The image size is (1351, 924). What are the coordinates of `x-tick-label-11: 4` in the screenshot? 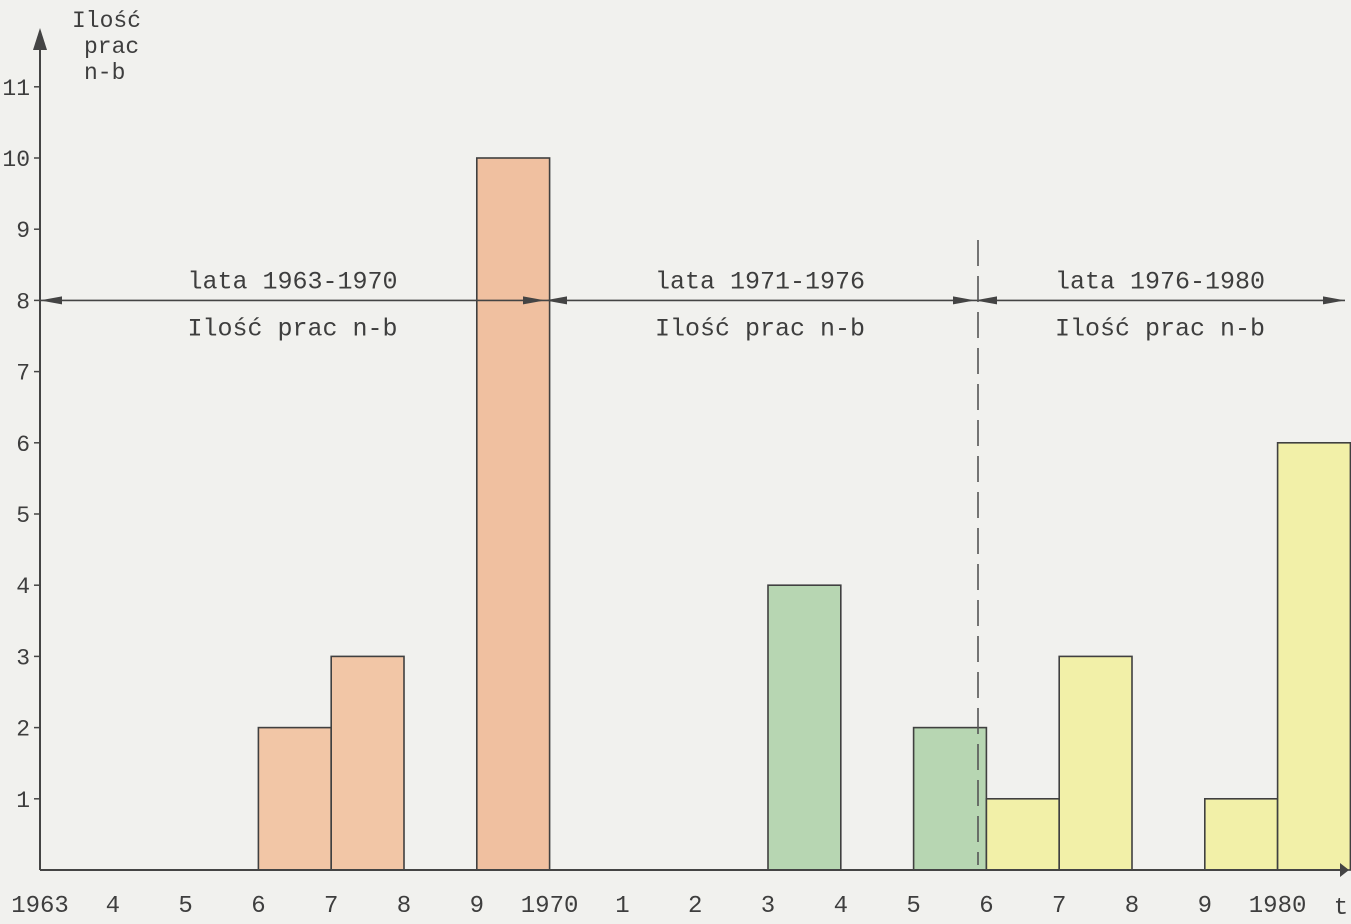 It's located at (841, 906).